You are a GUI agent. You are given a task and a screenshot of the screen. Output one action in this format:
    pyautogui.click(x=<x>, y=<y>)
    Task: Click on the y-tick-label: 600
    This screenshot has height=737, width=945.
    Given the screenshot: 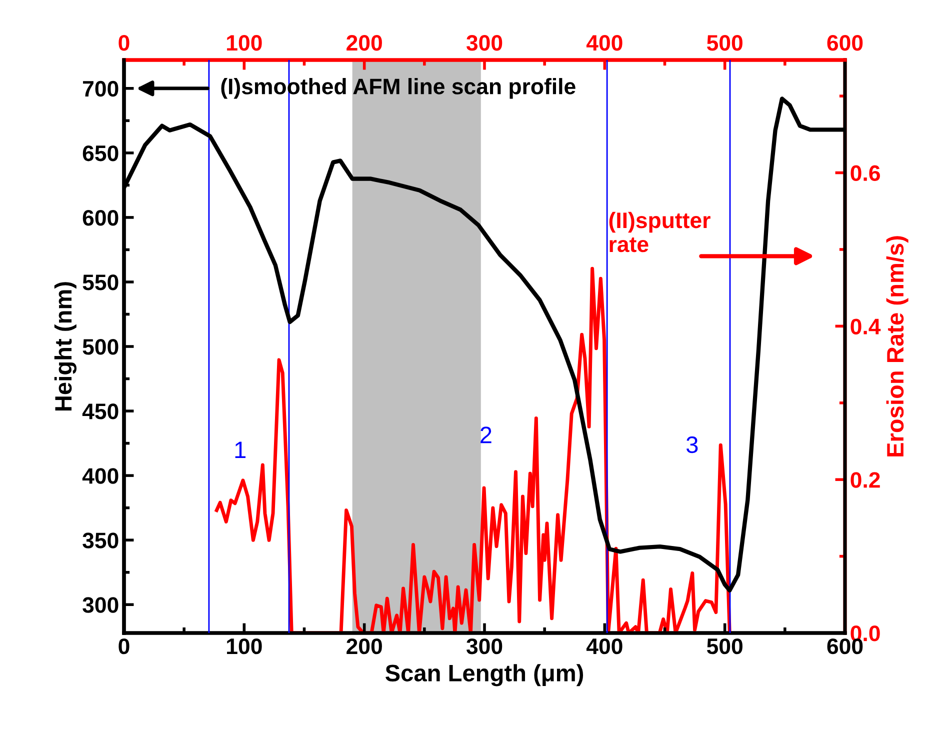 What is the action you would take?
    pyautogui.click(x=100, y=218)
    